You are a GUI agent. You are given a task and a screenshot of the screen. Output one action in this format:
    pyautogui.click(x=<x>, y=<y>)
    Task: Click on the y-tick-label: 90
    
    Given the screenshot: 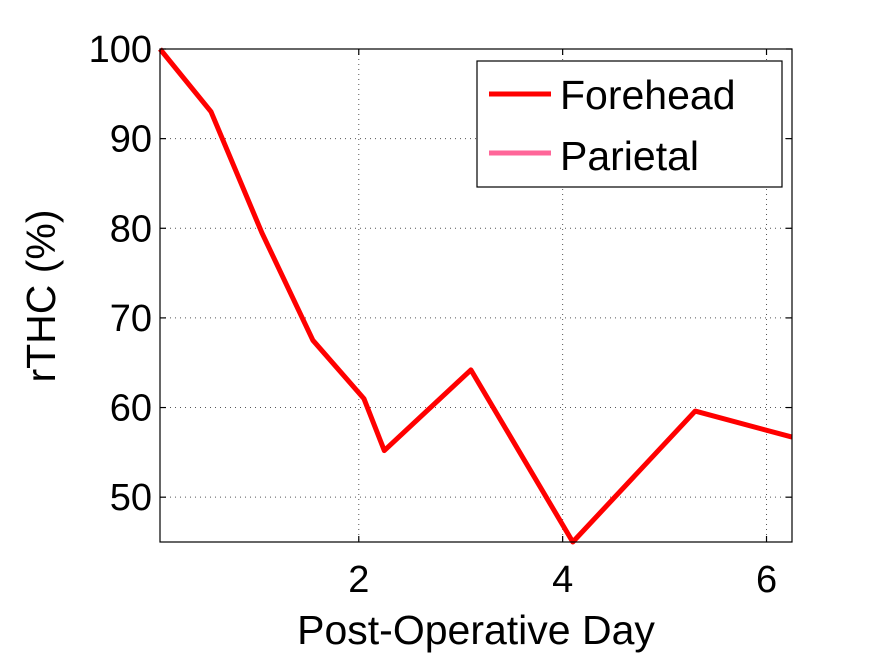 What is the action you would take?
    pyautogui.click(x=131, y=140)
    